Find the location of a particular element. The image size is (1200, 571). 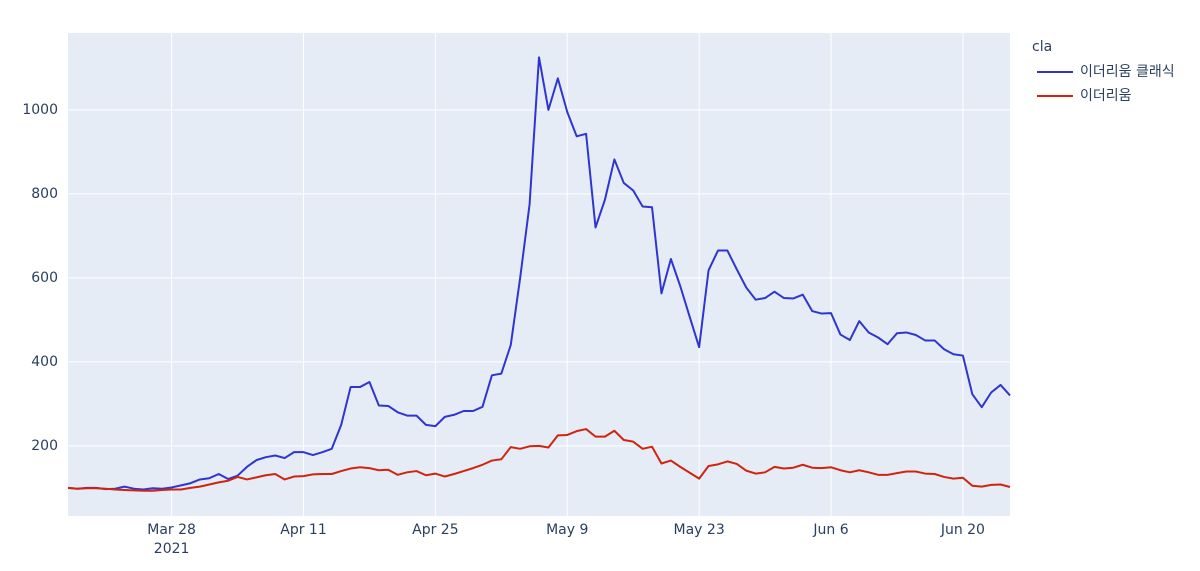

series-line is located at coordinates (539, 460).